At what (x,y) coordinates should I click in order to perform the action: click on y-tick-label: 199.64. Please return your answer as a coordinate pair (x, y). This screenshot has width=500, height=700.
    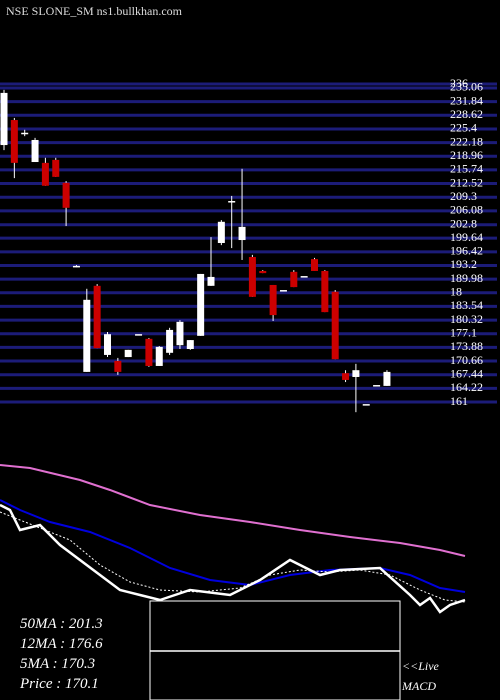
    Looking at the image, I should click on (466, 237).